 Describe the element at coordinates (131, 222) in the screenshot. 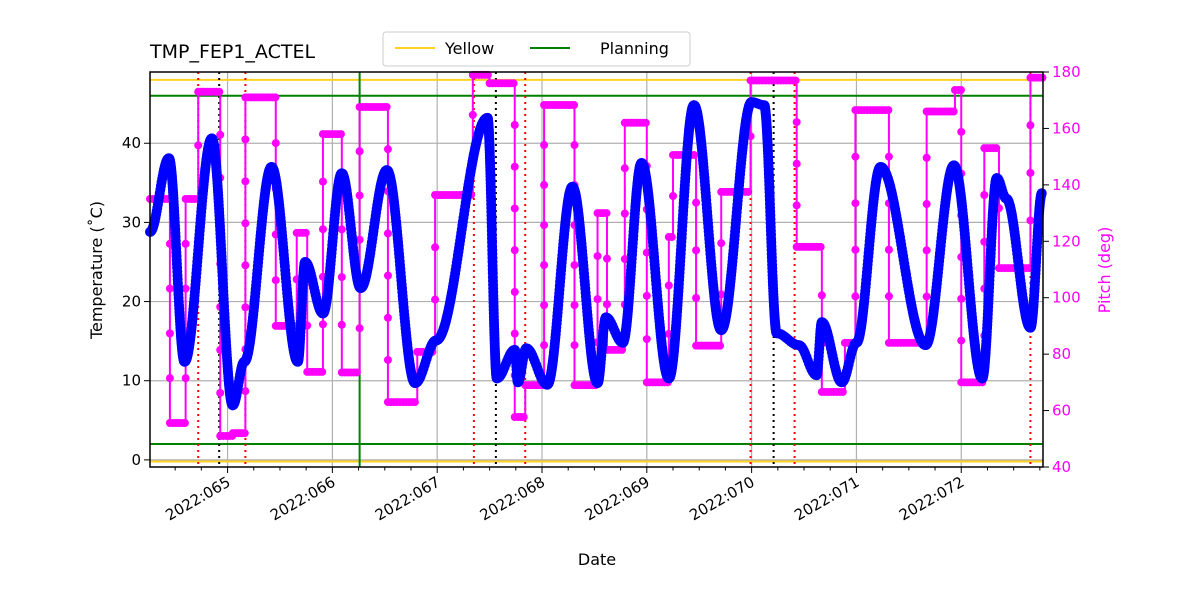

I see `y-tick-label: 30` at that location.